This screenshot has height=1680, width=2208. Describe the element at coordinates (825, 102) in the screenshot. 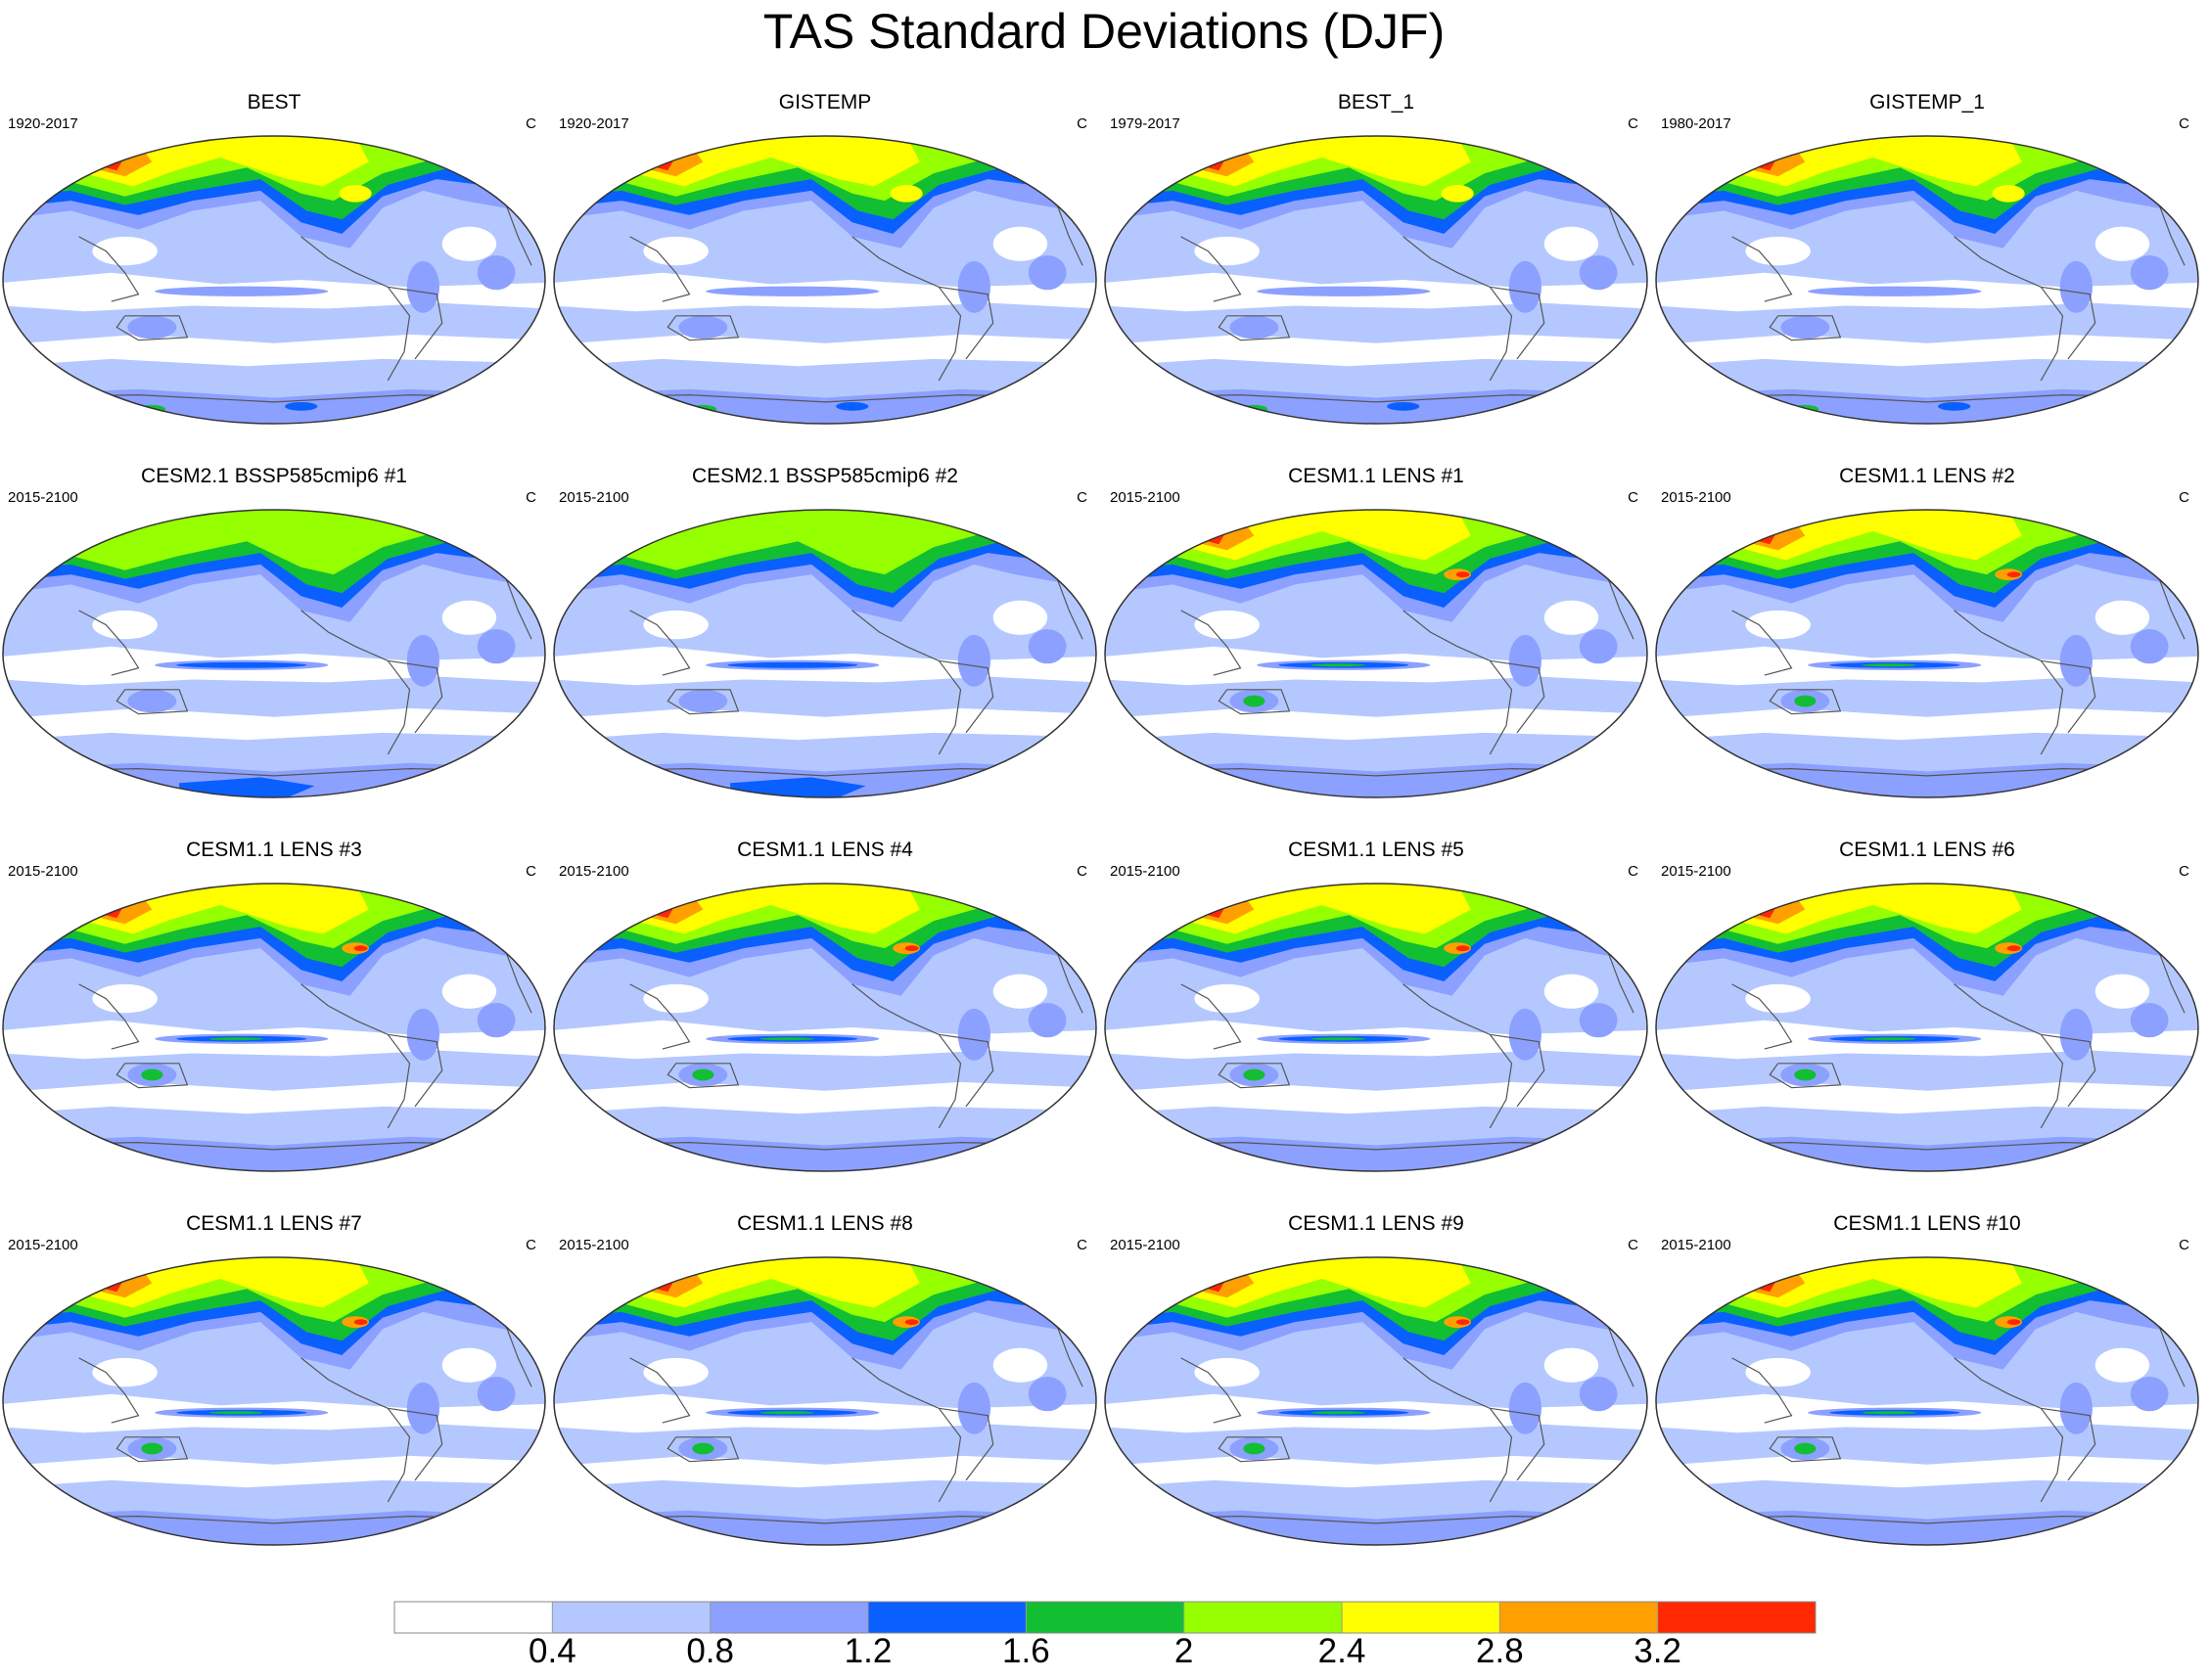

I see `panel-title: GISTEMP` at that location.